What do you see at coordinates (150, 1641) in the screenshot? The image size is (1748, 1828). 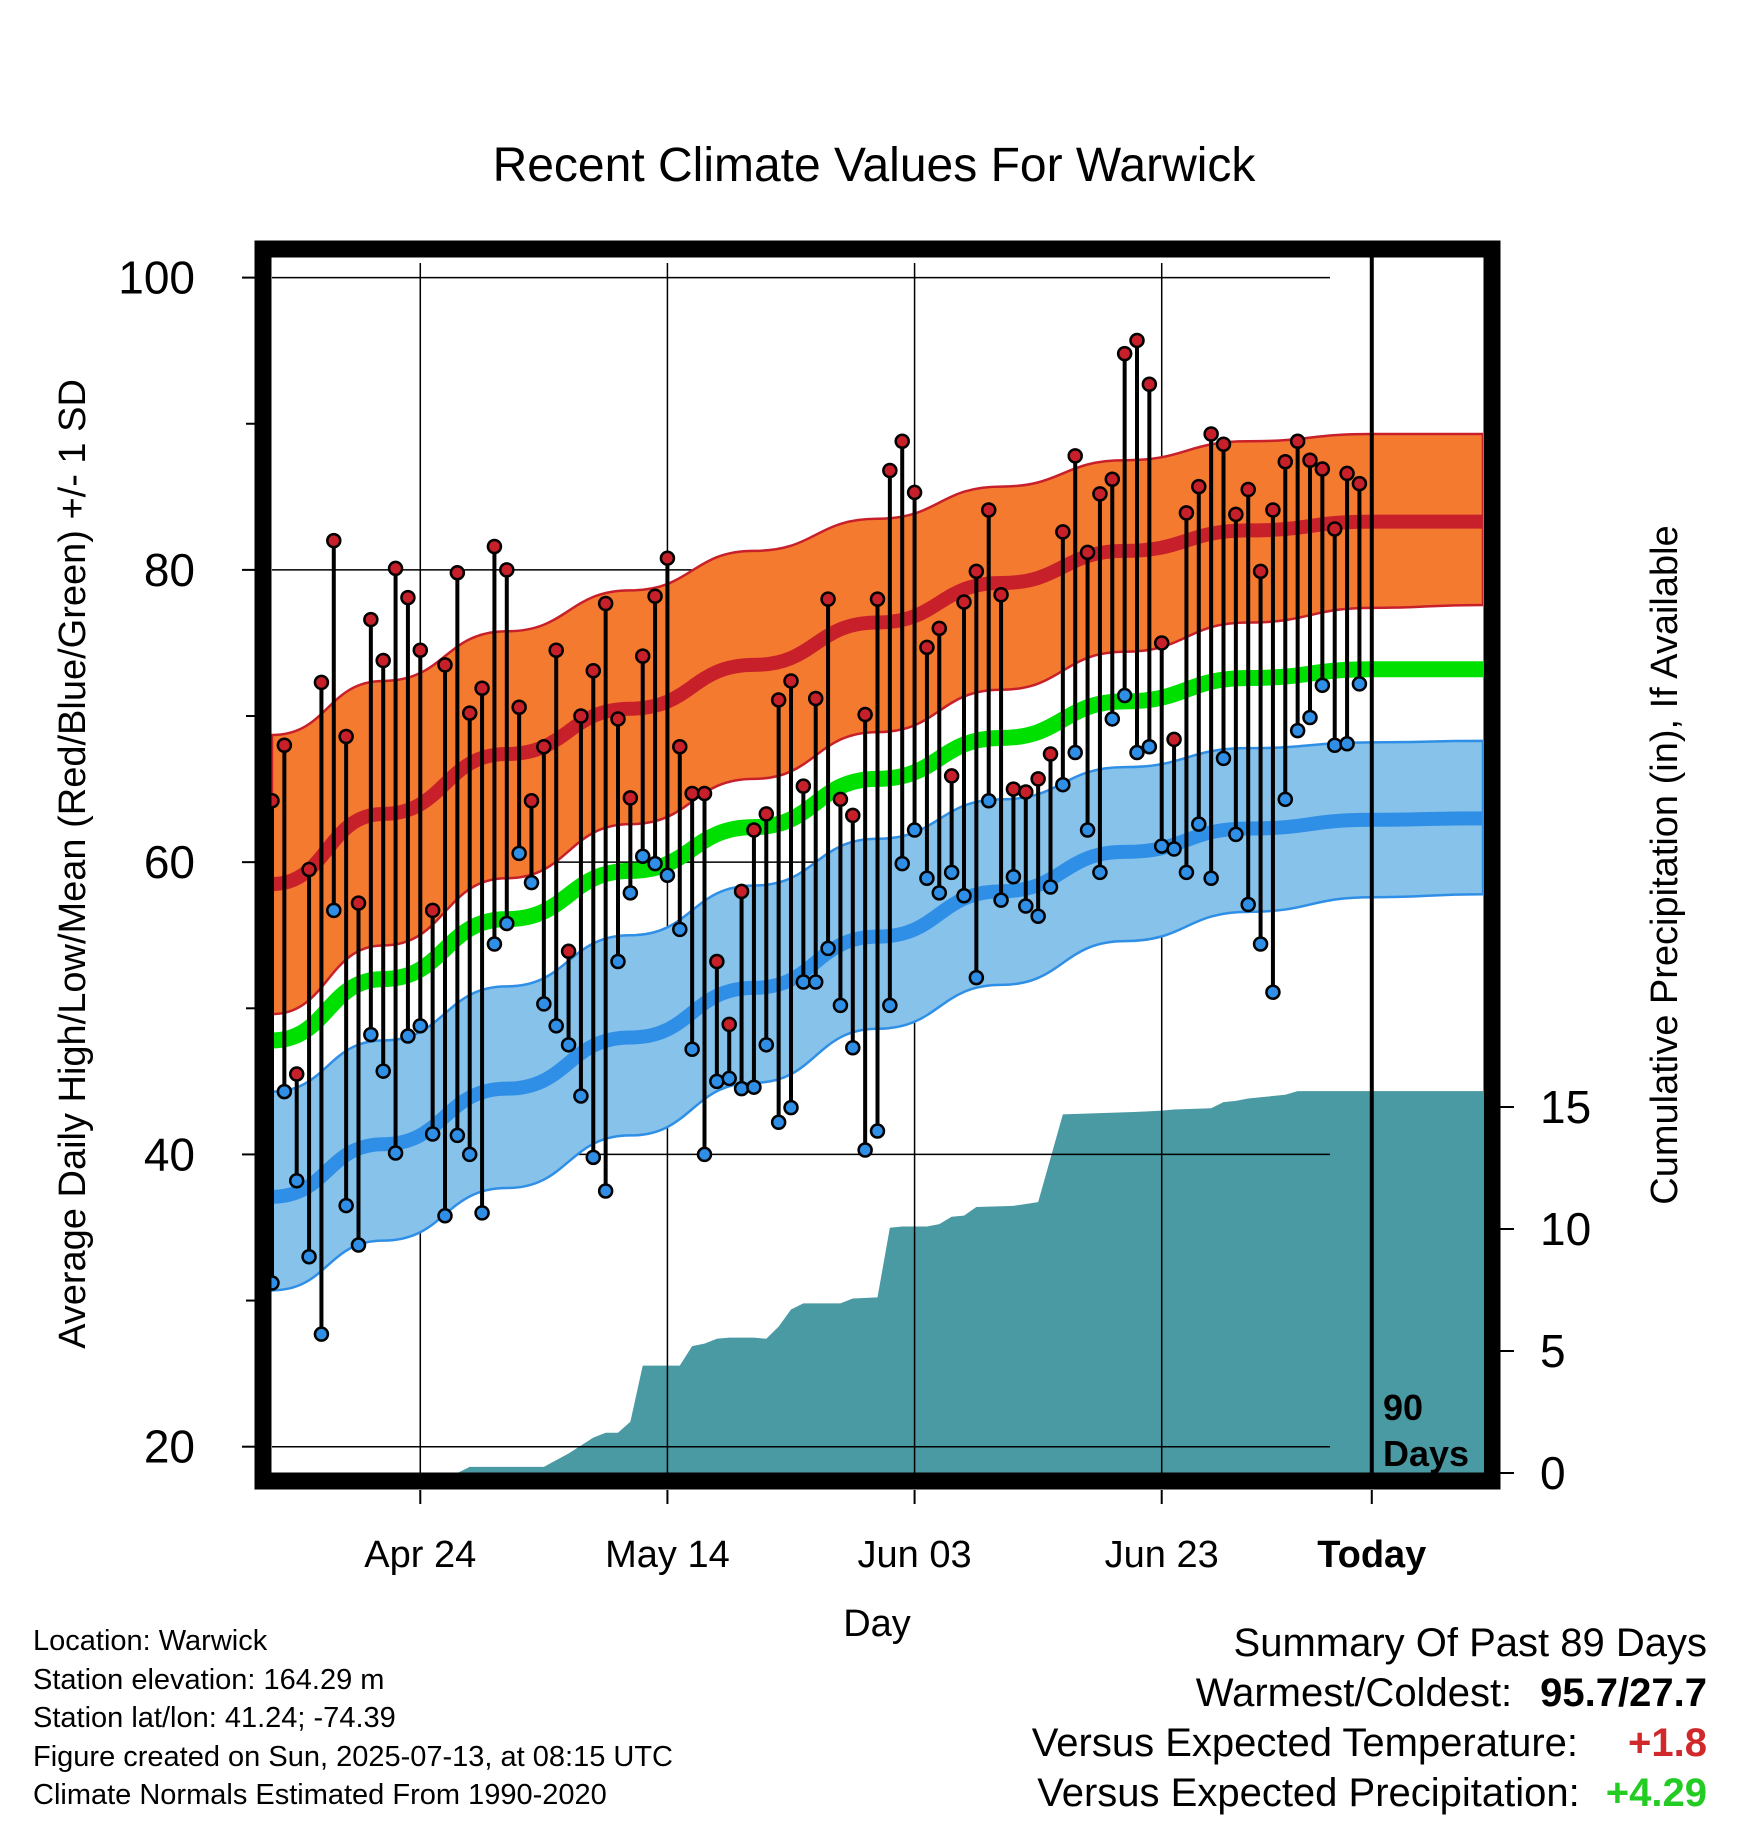 I see `location-text: Location: Warwick` at bounding box center [150, 1641].